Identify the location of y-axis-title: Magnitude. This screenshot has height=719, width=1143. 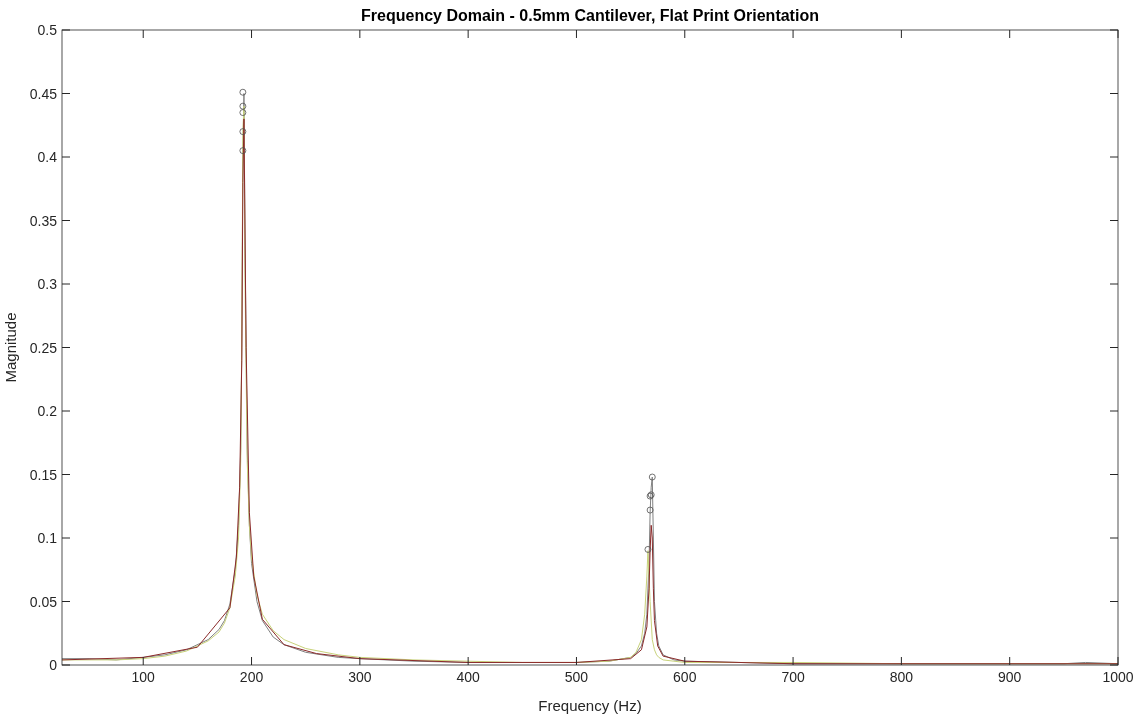
(10, 347).